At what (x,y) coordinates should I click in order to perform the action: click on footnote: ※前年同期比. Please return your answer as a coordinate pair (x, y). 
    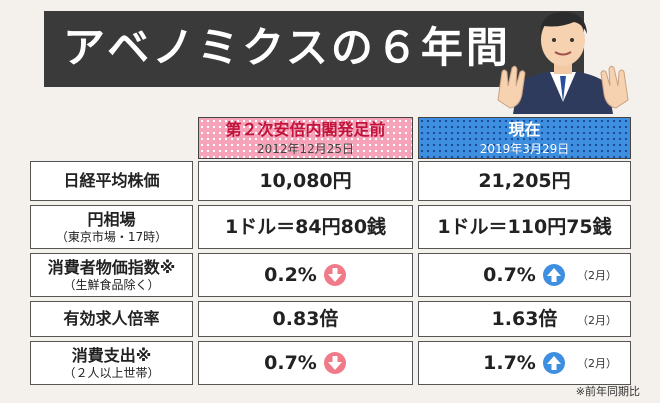
    Looking at the image, I should click on (607, 391).